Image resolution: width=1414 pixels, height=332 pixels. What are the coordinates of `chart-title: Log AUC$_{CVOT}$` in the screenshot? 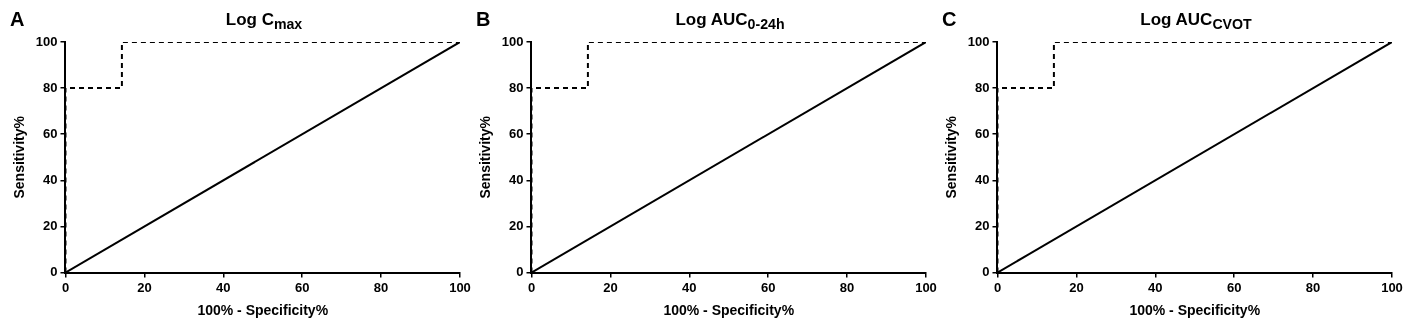 It's located at (1196, 21).